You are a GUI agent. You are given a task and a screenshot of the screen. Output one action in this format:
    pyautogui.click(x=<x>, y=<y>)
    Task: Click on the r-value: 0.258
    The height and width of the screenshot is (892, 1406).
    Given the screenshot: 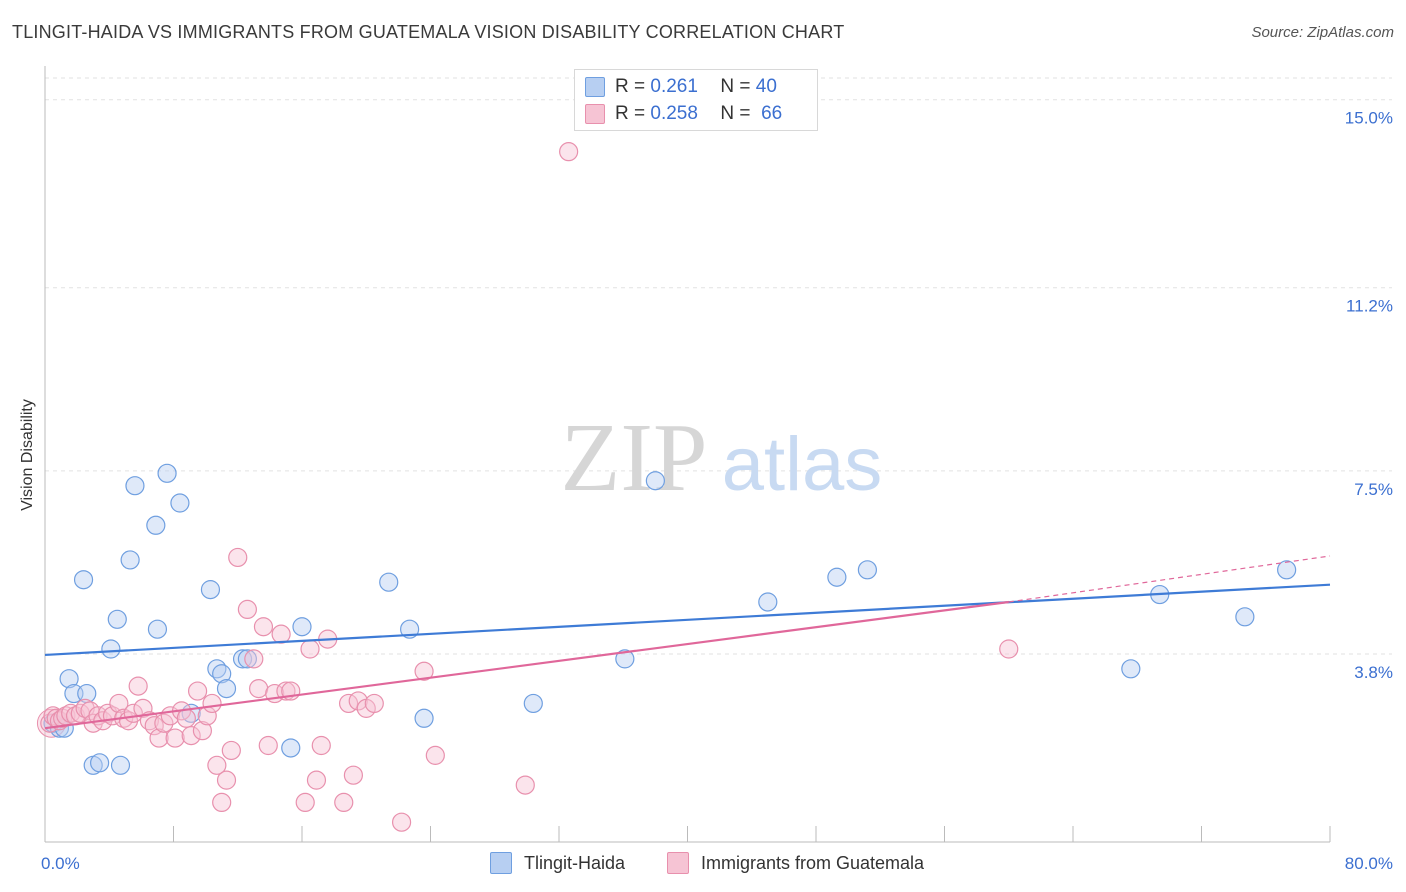 What is the action you would take?
    pyautogui.click(x=674, y=113)
    